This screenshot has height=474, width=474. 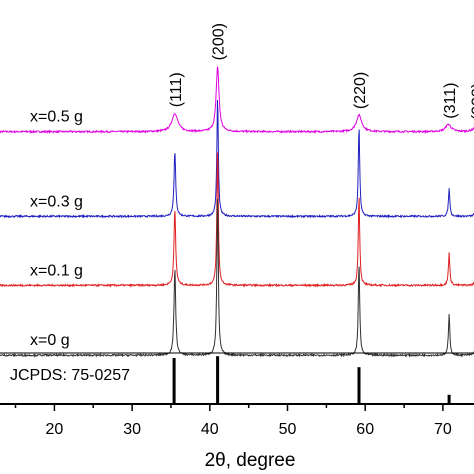 What do you see at coordinates (365, 429) in the screenshot?
I see `x-tick-label: 60` at bounding box center [365, 429].